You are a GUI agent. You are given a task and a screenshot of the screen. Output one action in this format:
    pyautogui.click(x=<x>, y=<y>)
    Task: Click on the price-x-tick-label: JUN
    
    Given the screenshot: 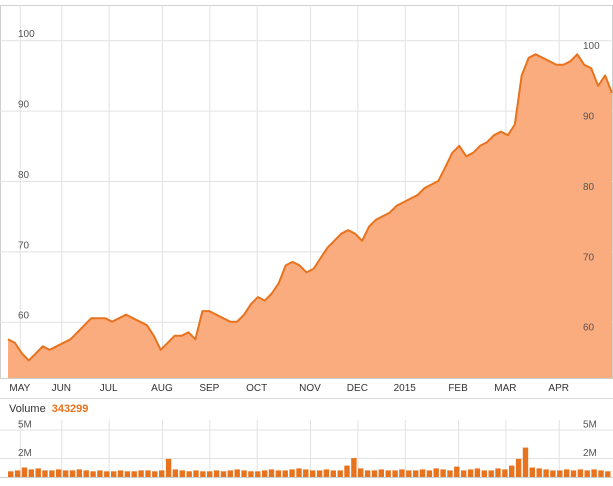 What is the action you would take?
    pyautogui.click(x=61, y=388)
    